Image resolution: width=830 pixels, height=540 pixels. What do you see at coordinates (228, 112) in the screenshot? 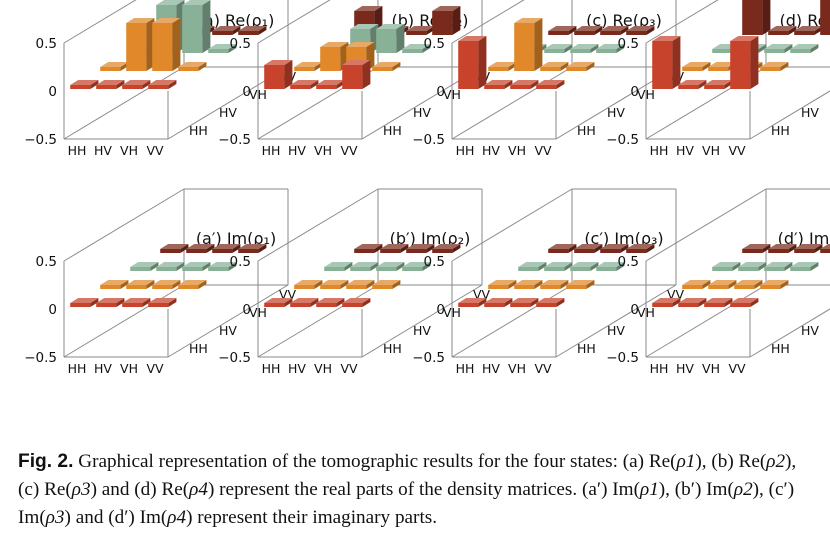
I see `row-label: HV` at bounding box center [228, 112].